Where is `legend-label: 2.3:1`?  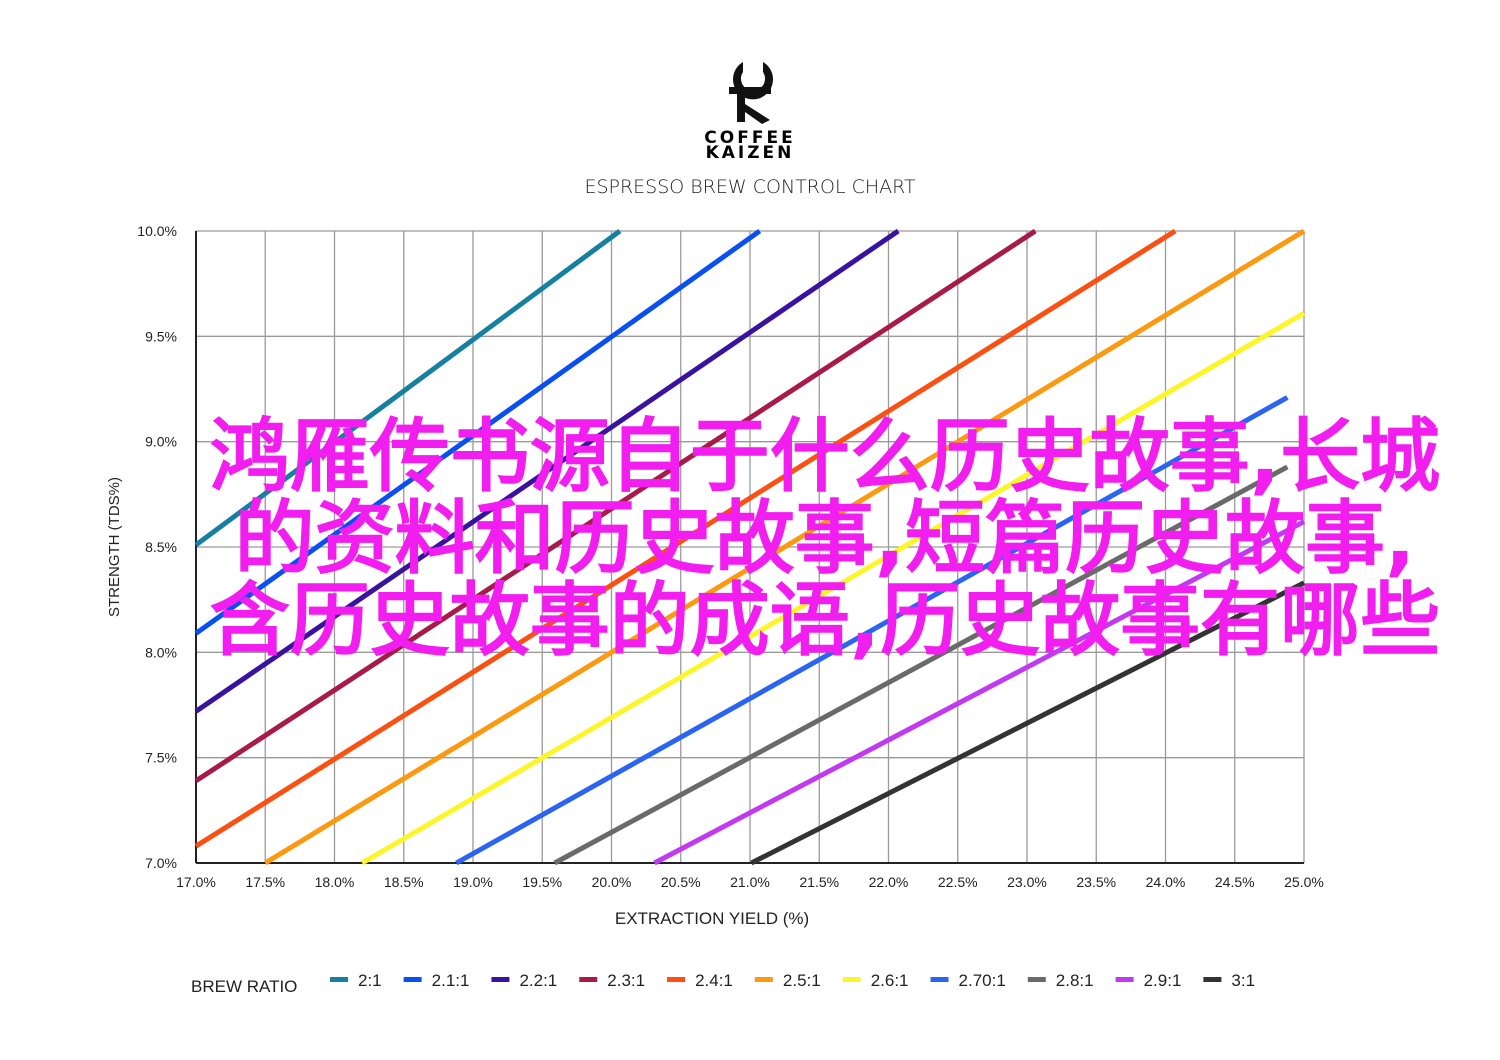 legend-label: 2.3:1 is located at coordinates (626, 980).